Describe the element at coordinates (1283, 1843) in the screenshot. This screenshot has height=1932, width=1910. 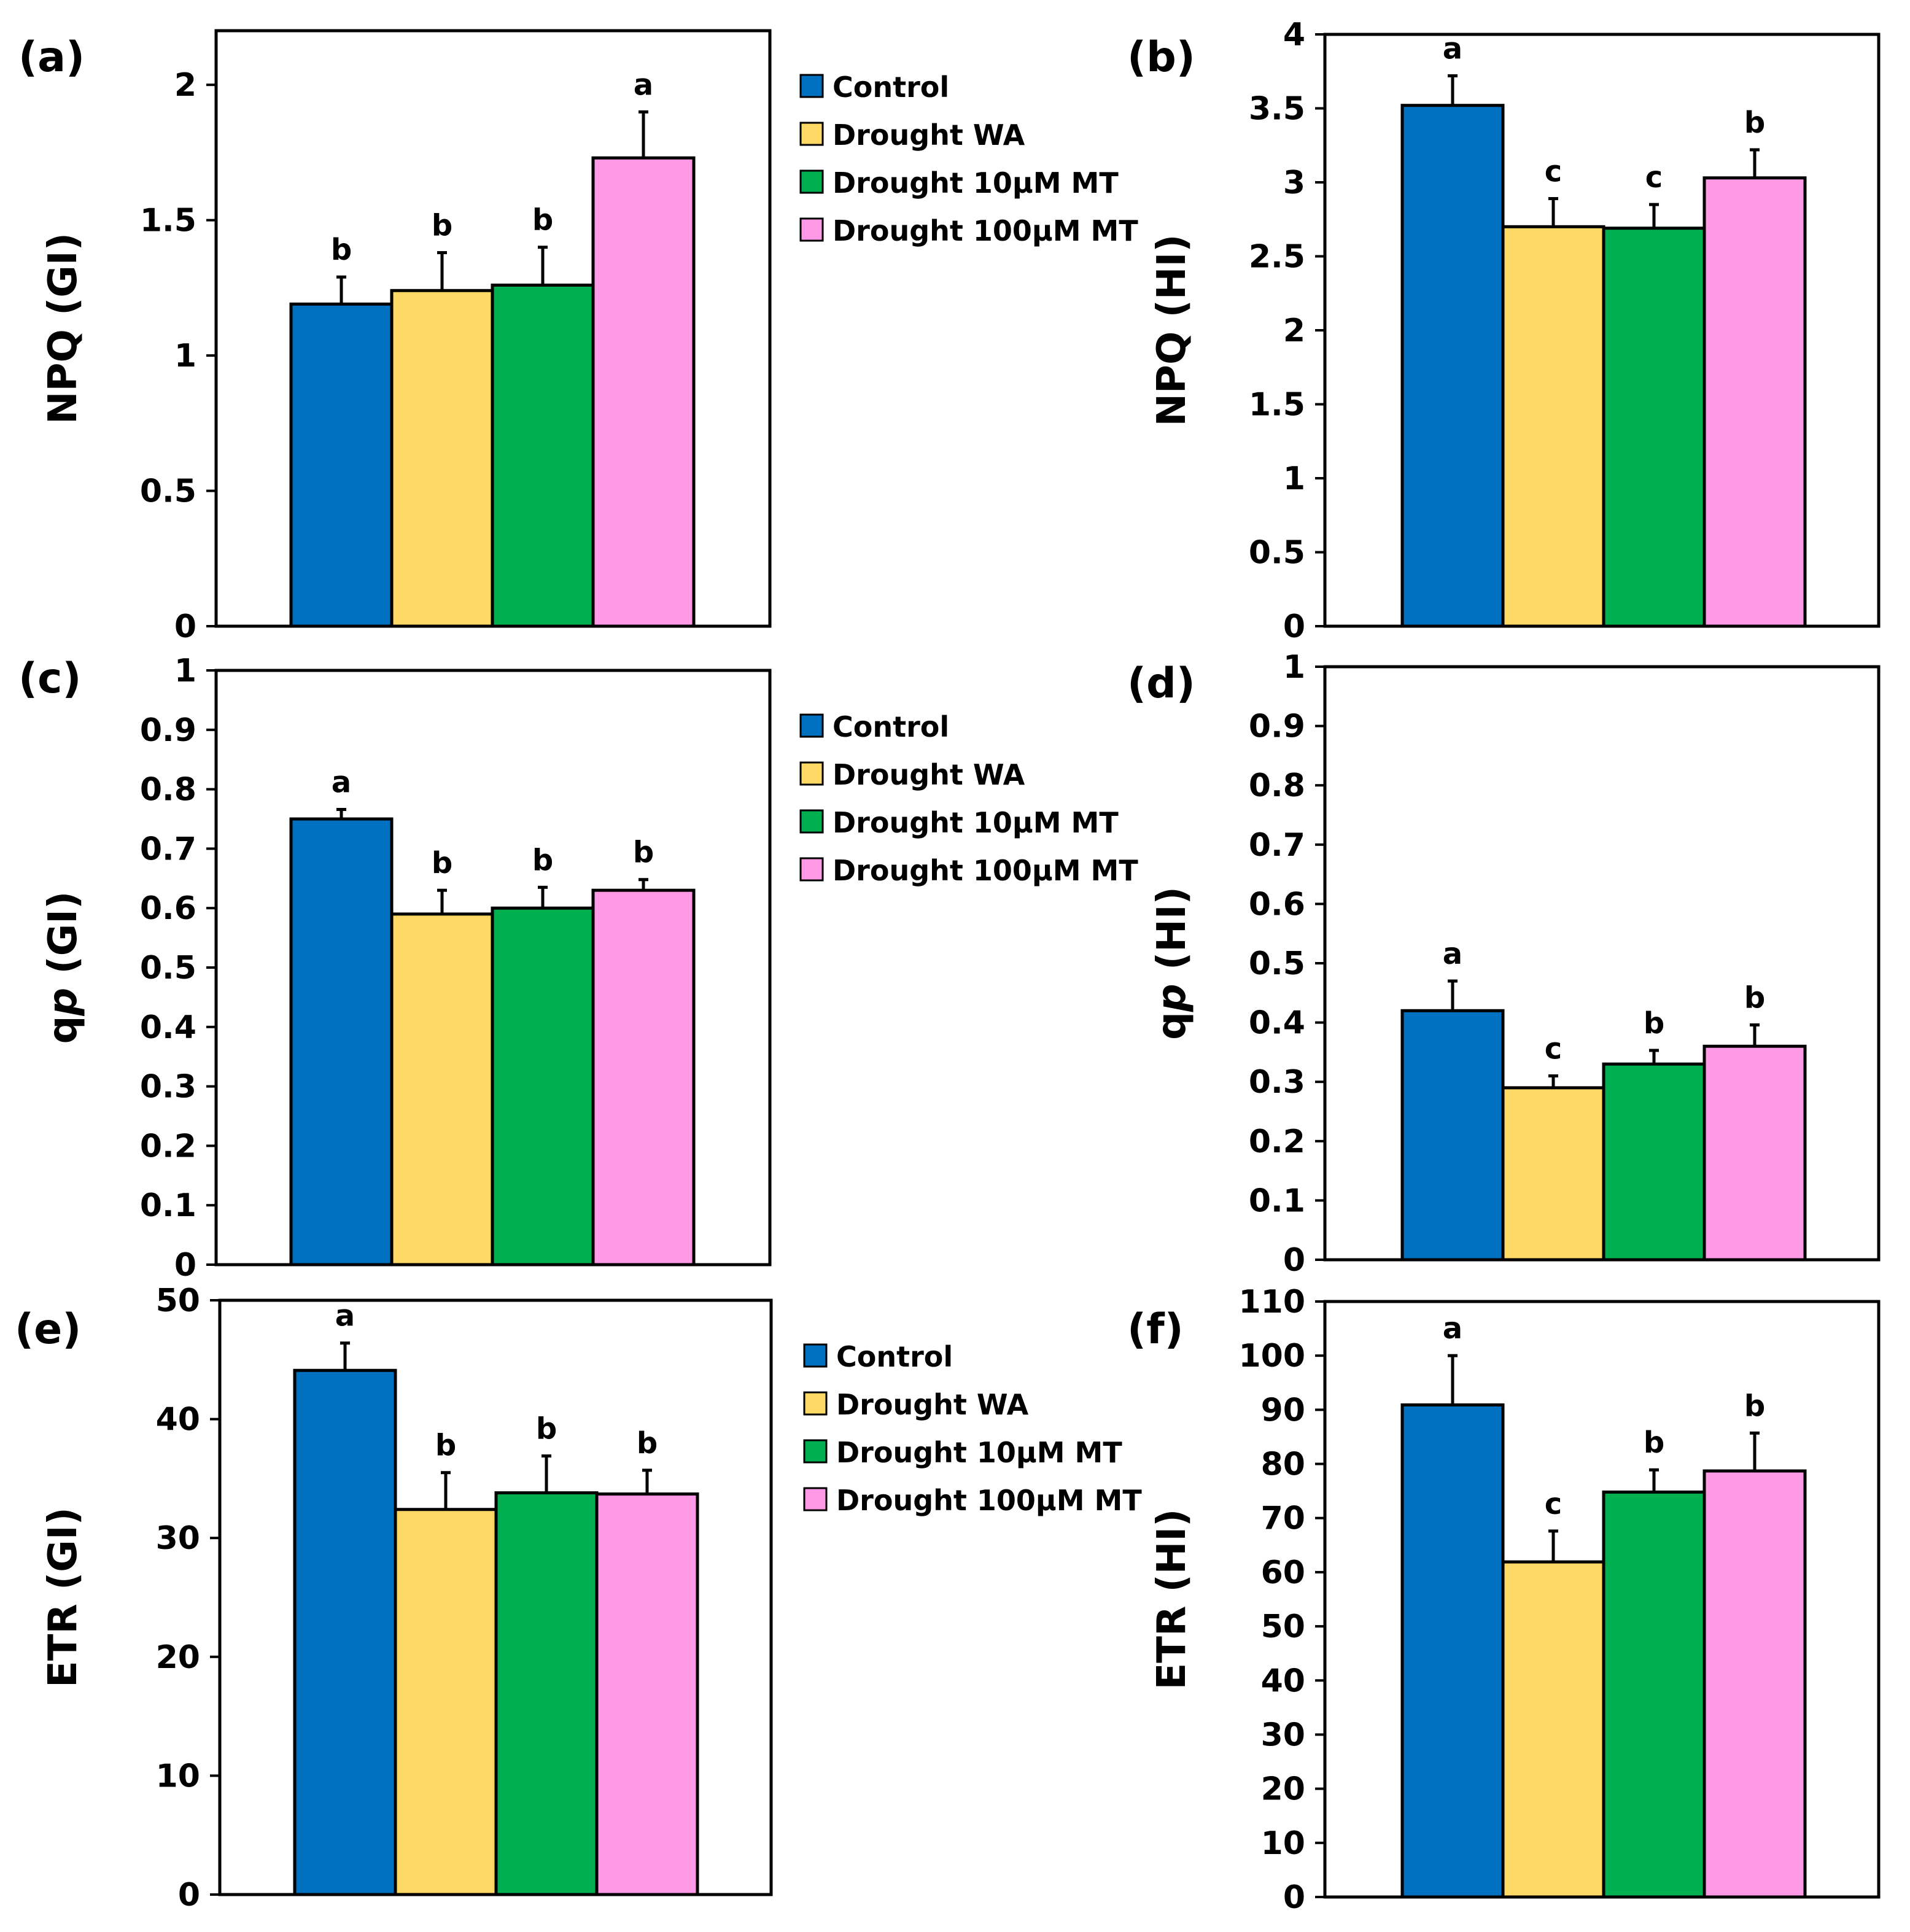
I see `y-tick-label: 10` at that location.